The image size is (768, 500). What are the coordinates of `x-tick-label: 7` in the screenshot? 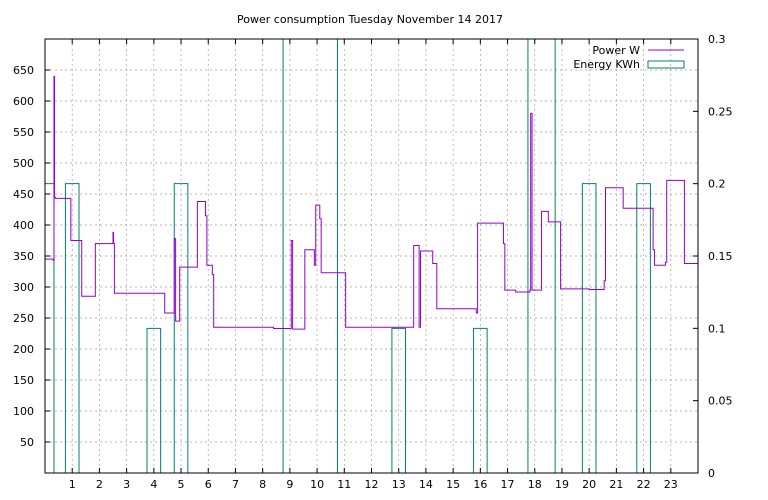 It's located at (235, 484).